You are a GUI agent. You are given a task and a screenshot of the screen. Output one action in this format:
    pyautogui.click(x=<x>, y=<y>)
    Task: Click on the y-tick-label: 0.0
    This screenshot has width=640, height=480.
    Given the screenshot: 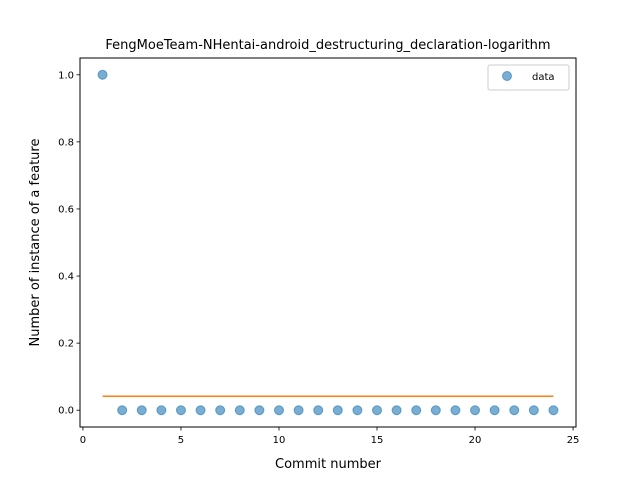 What is the action you would take?
    pyautogui.click(x=66, y=411)
    